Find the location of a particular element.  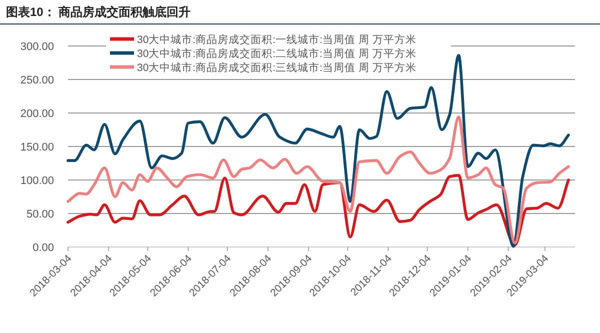

y-tick-label: 100.00 is located at coordinates (37, 181).